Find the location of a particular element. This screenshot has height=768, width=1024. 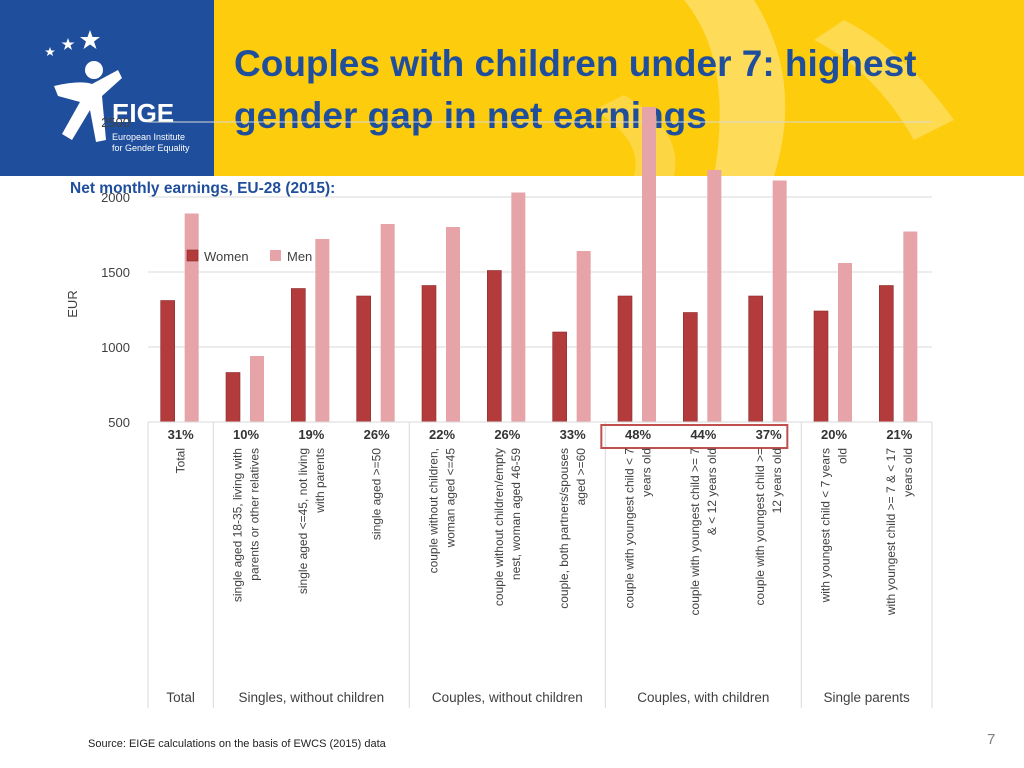

category-label-line: old is located at coordinates (843, 456).